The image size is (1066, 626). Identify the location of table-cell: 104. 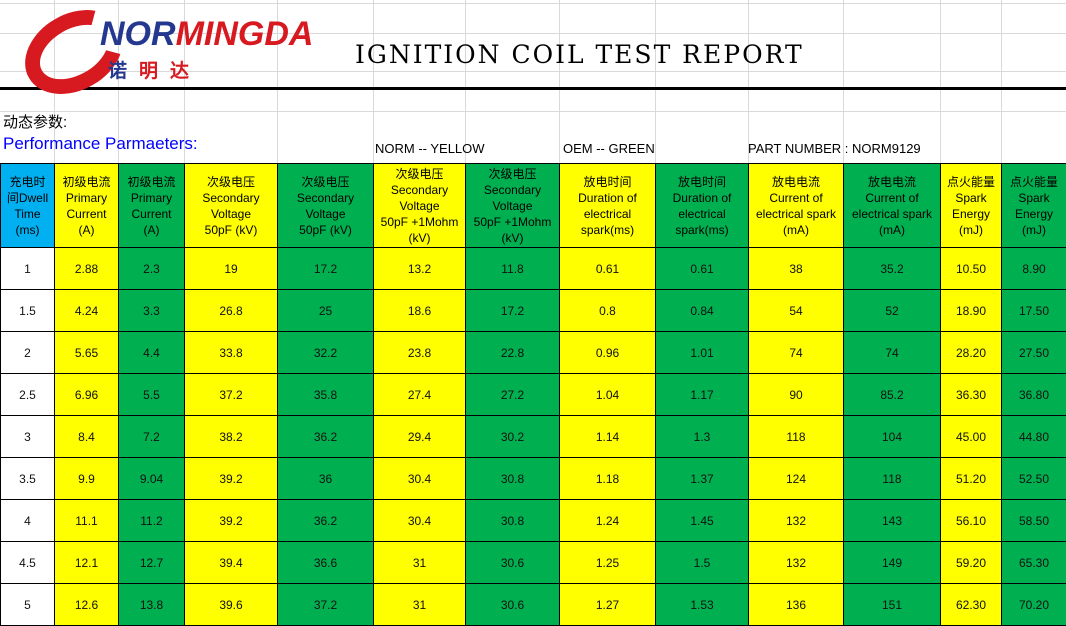
(892, 436).